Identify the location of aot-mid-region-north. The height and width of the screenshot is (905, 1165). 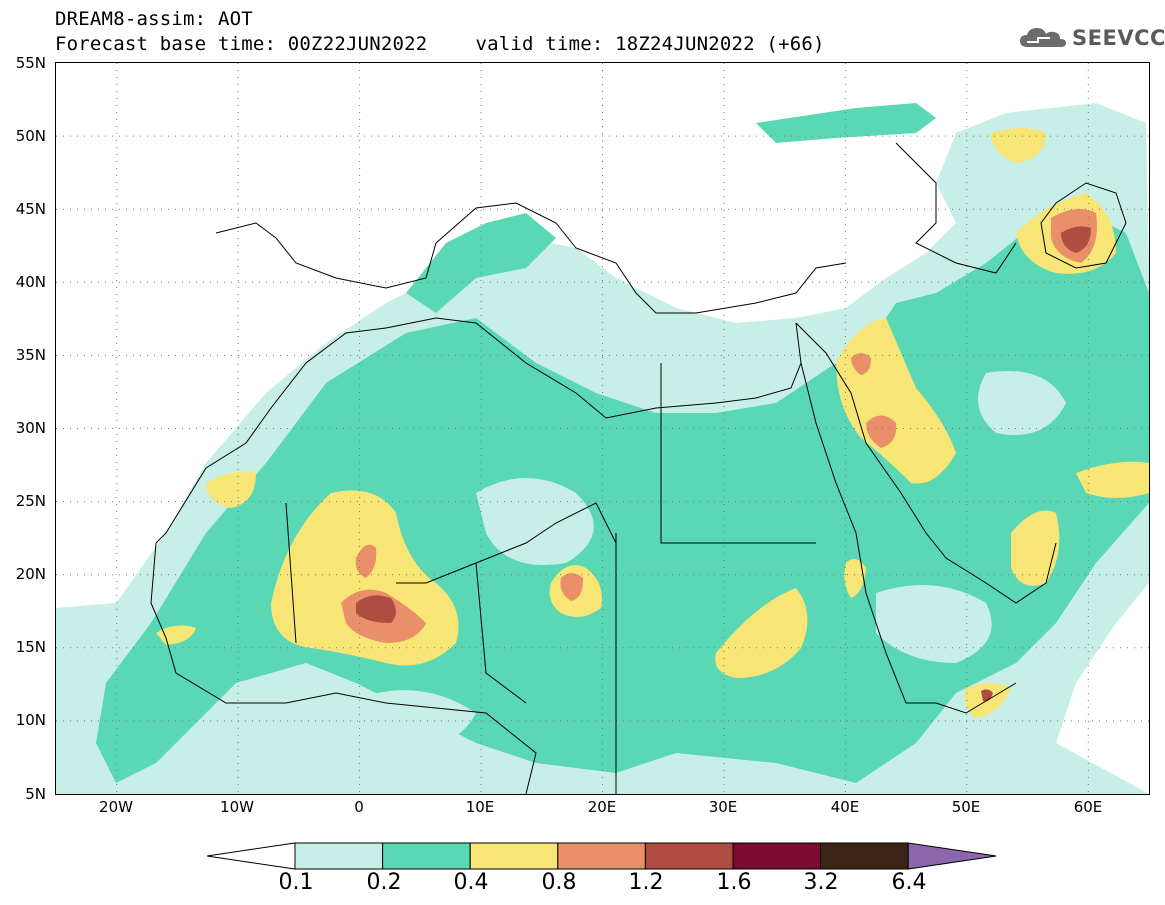
(846, 123).